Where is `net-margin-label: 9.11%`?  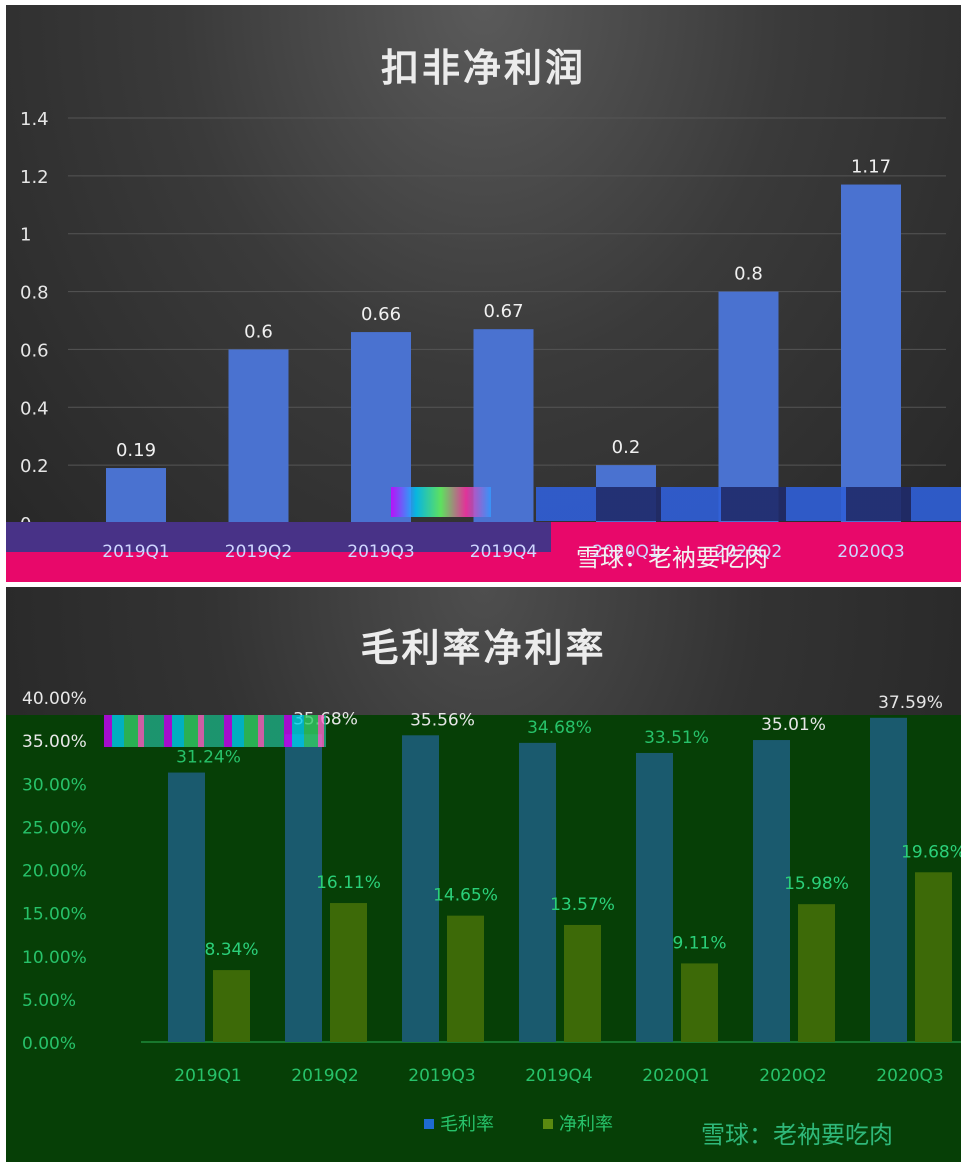
net-margin-label: 9.11% is located at coordinates (699, 943).